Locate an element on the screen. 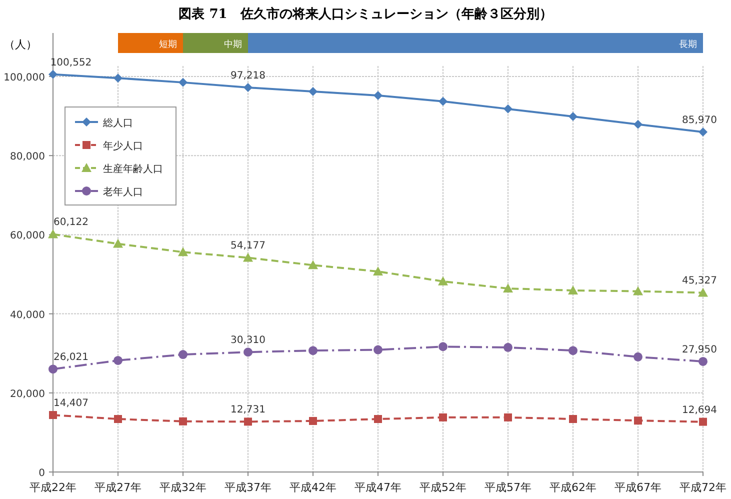 The width and height of the screenshot is (731, 499). x-tick-label: 平成22年 is located at coordinates (53, 487).